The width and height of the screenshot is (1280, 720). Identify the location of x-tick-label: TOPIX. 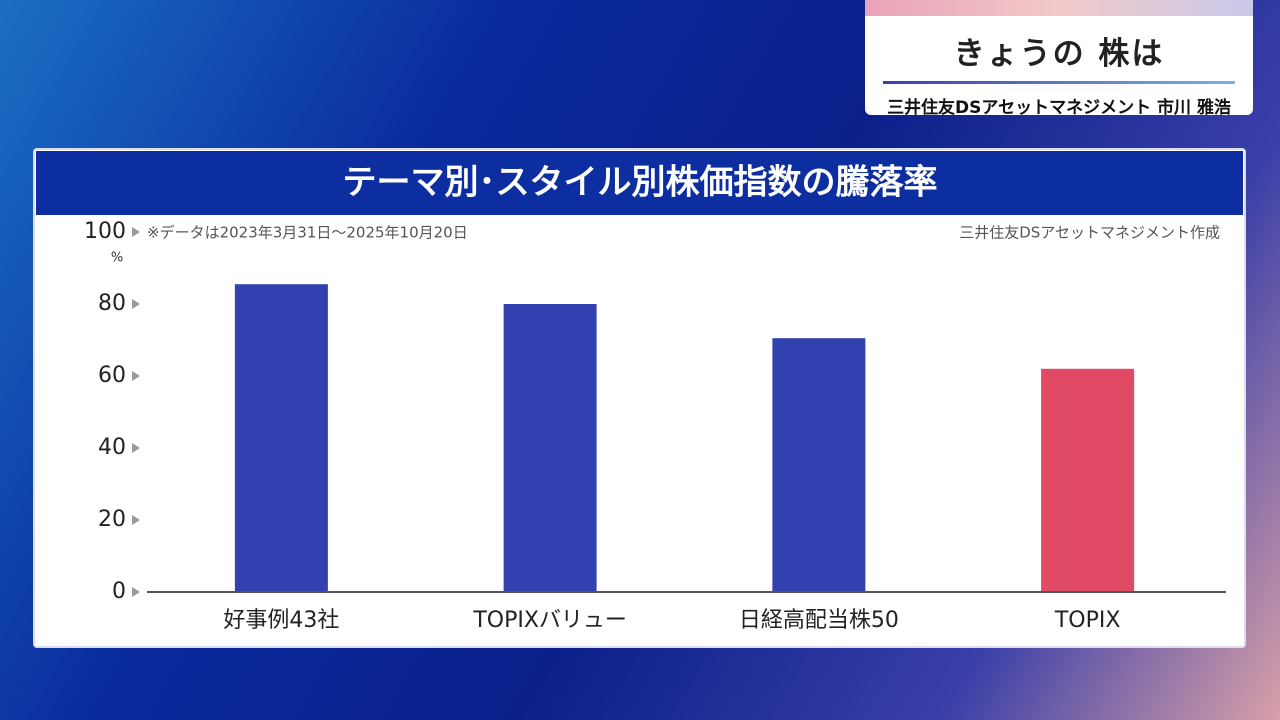
(1087, 620).